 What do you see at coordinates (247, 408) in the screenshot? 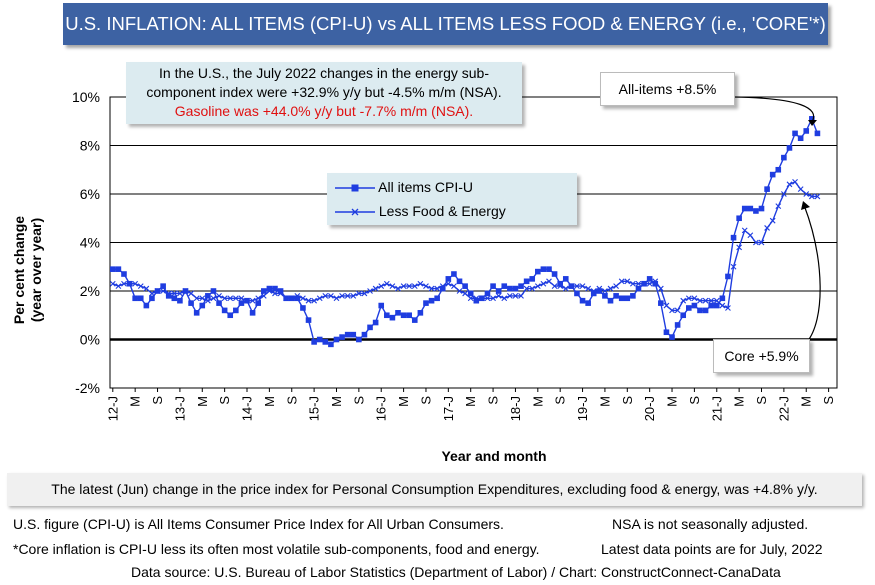
I see `x-tick-label: 14-J` at bounding box center [247, 408].